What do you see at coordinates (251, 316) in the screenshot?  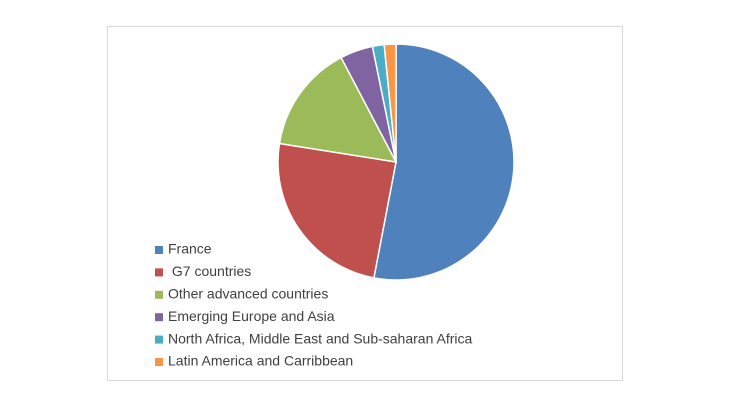 I see `legend-label: Emerging Europe and Asia` at bounding box center [251, 316].